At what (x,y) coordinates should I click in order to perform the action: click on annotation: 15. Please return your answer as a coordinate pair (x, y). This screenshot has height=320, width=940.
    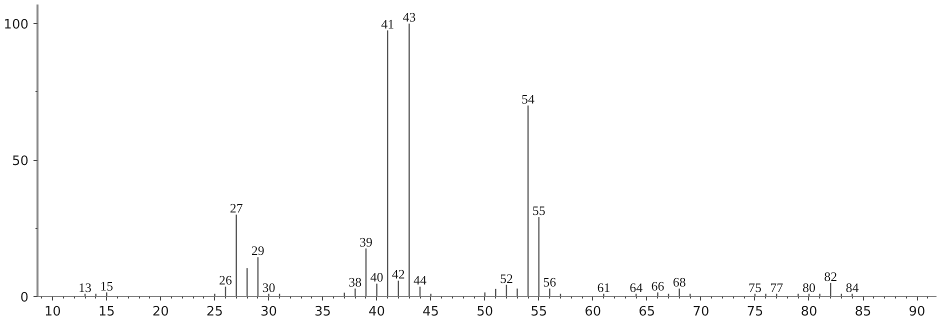
    Looking at the image, I should click on (107, 286).